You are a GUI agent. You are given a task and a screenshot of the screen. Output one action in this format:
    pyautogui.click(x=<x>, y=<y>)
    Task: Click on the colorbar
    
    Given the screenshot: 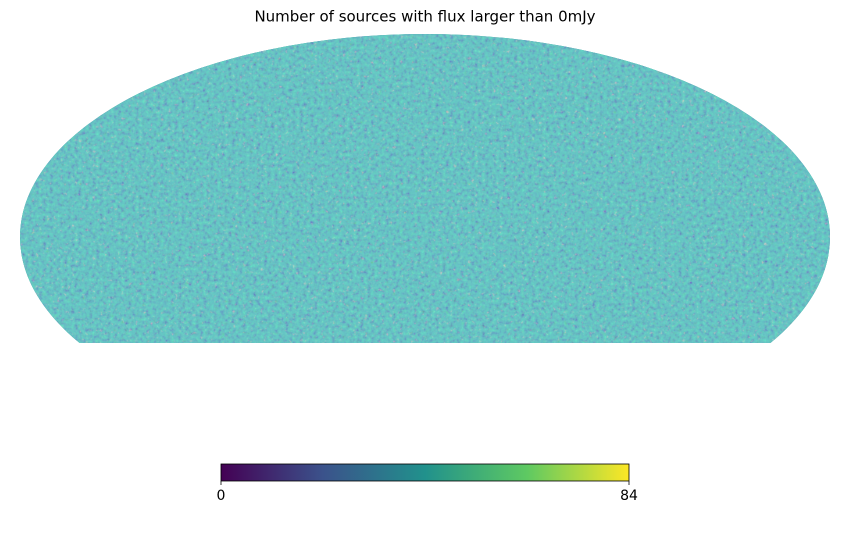 What is the action you would take?
    pyautogui.click(x=425, y=472)
    